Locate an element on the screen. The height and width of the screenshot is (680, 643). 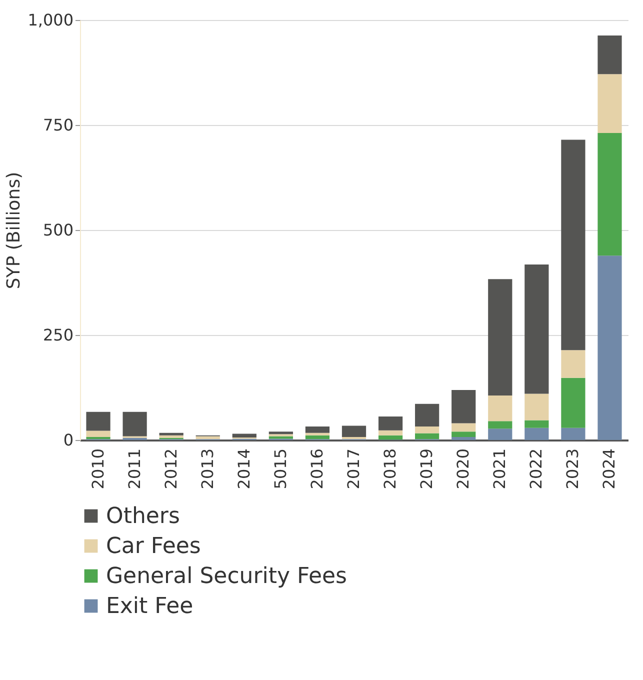
x-tick-label: 2024 is located at coordinates (609, 469).